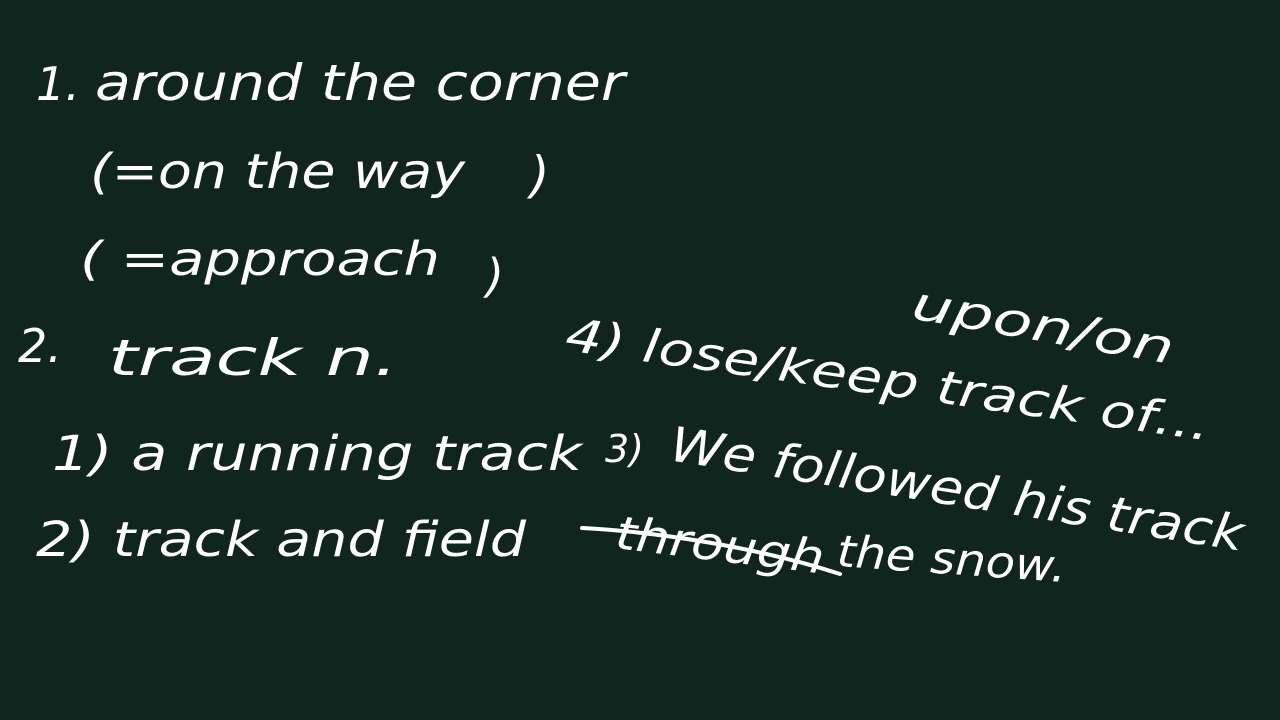 Image resolution: width=1280 pixels, height=720 pixels. What do you see at coordinates (58, 84) in the screenshot?
I see `item1-number: 1.` at bounding box center [58, 84].